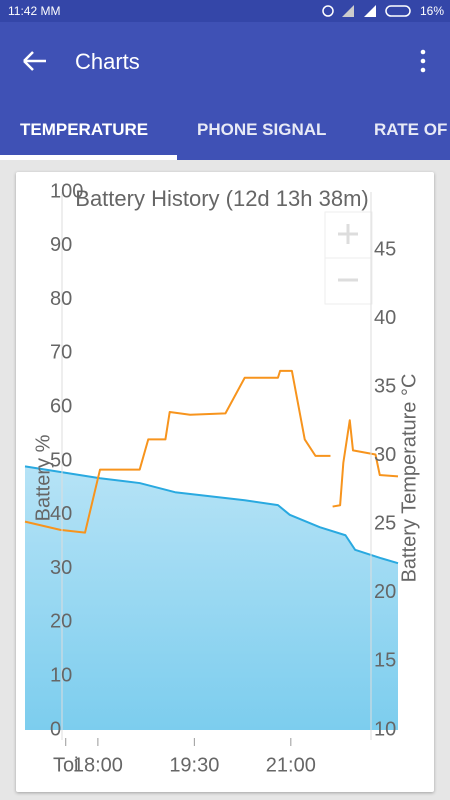  What do you see at coordinates (66, 191) in the screenshot?
I see `y-tick-label: 100` at bounding box center [66, 191].